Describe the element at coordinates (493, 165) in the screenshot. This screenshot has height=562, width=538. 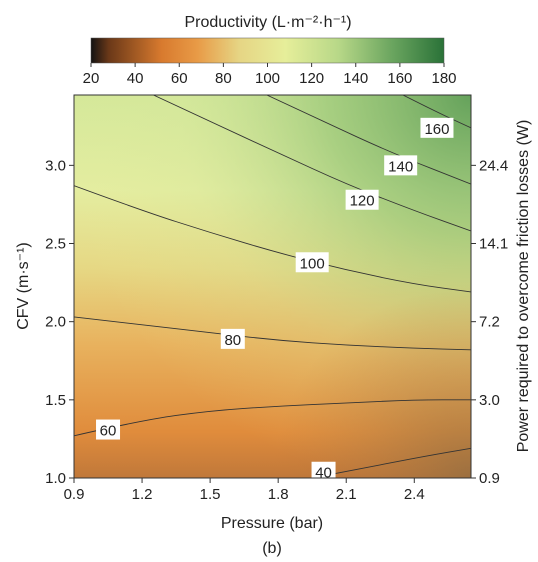
I see `y2-tick-label: 24.4` at that location.